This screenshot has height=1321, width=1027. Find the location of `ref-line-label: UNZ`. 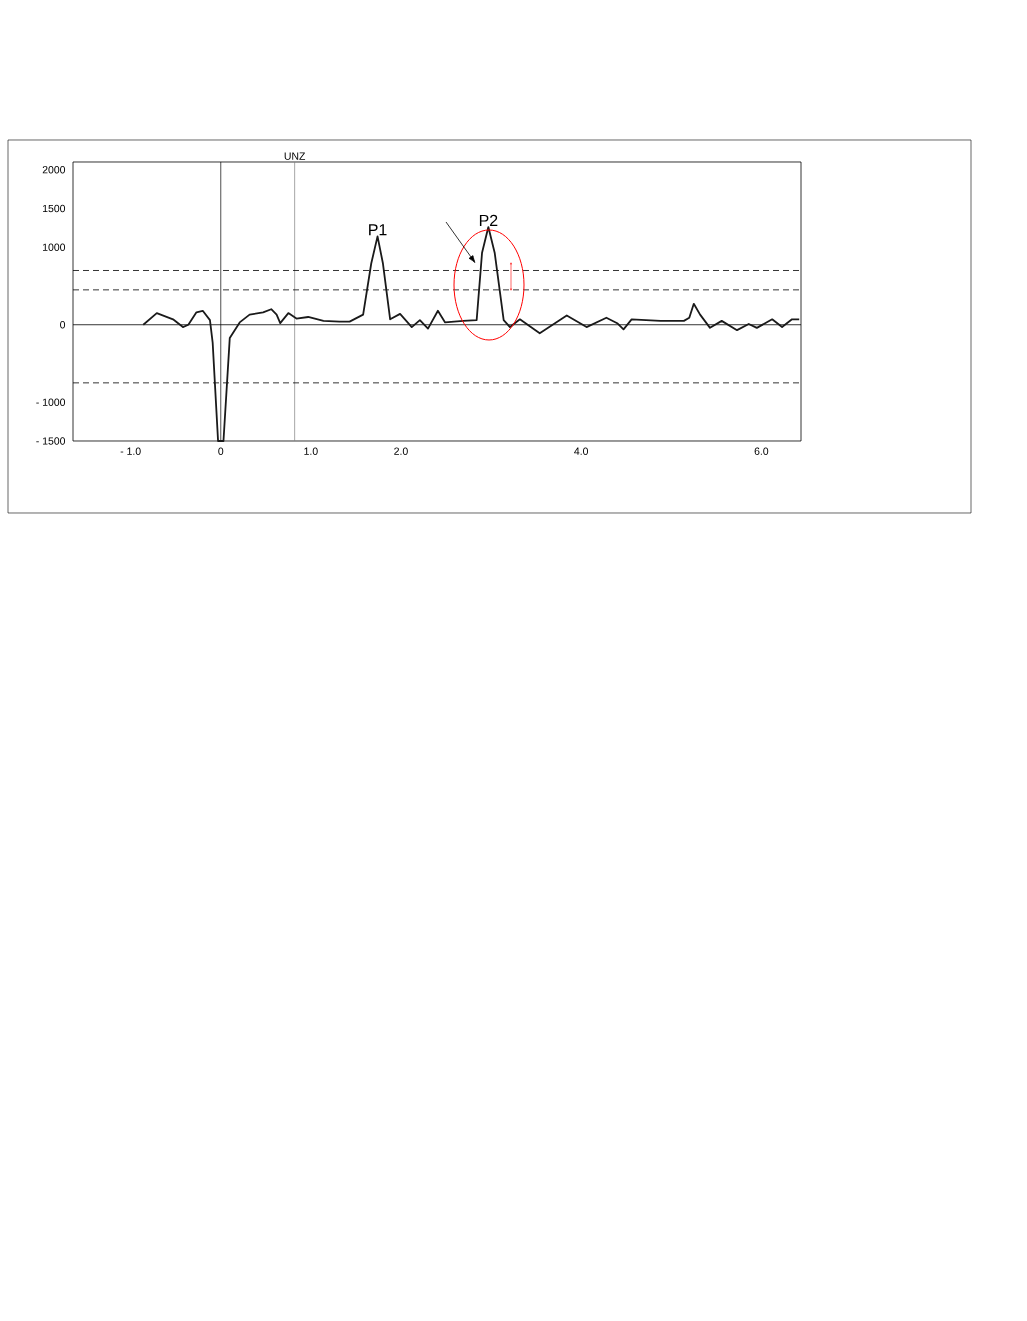

ref-line-label: UNZ is located at coordinates (295, 156).